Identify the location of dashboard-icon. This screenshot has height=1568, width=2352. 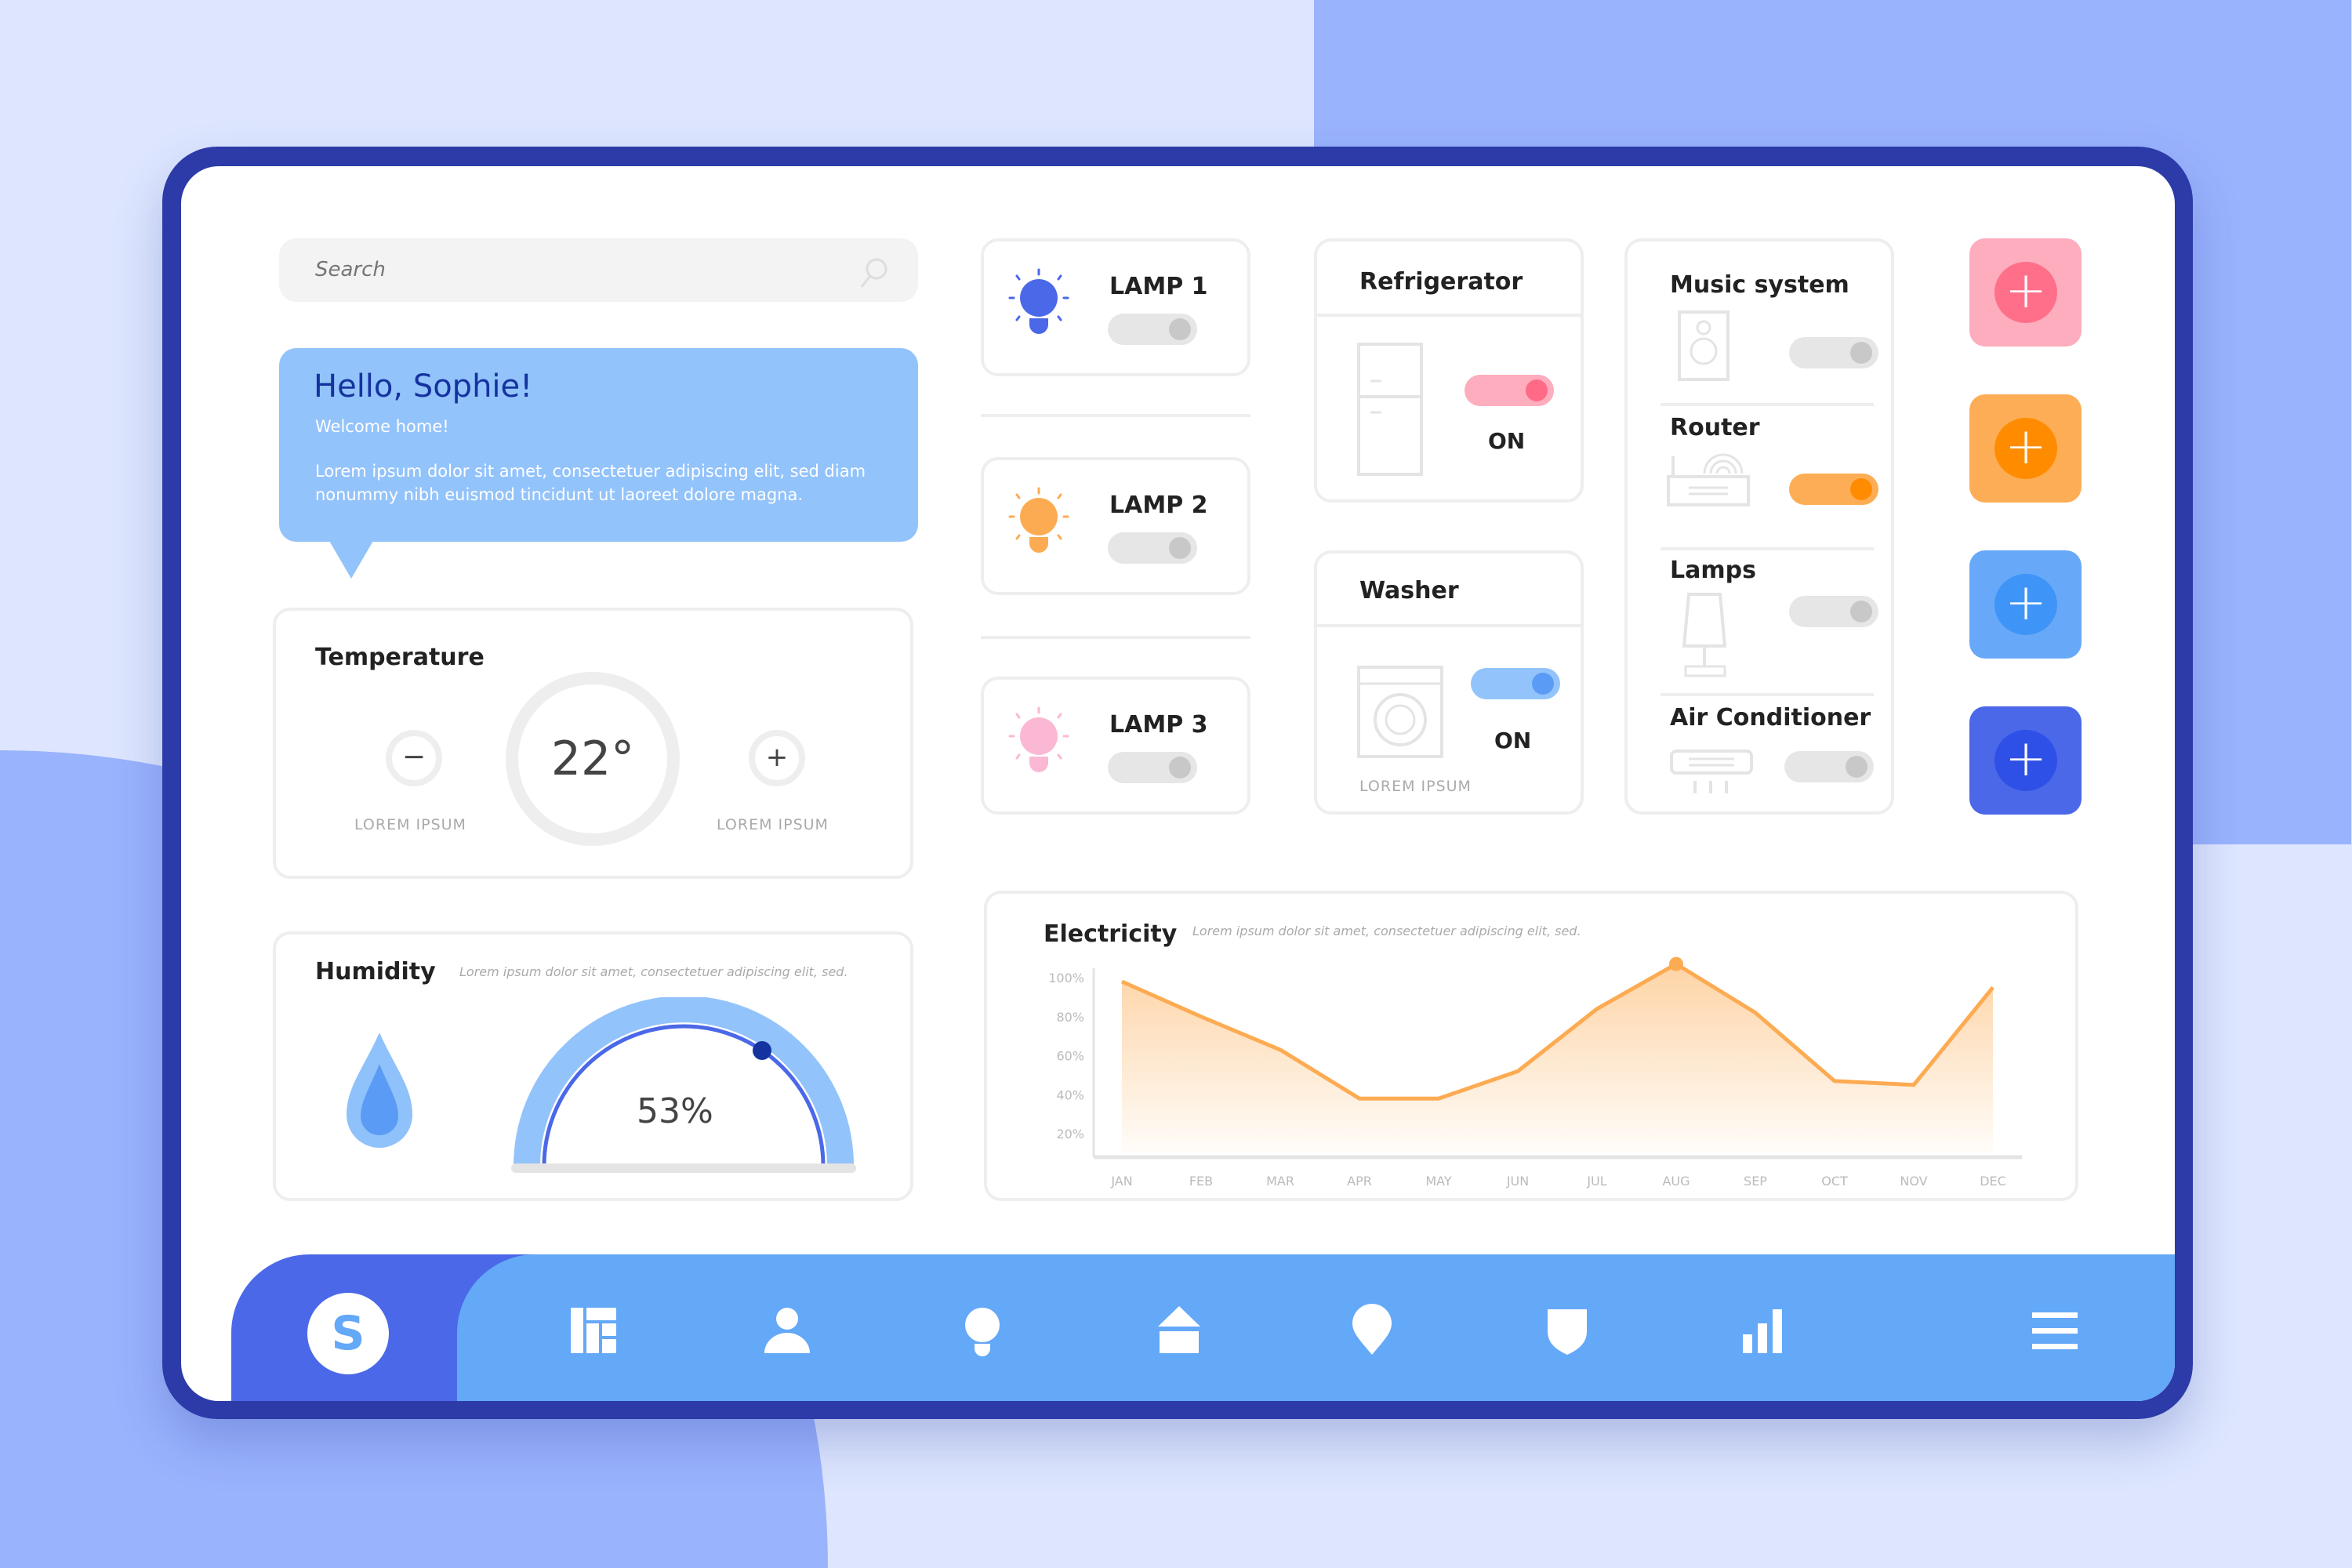
(593, 1330).